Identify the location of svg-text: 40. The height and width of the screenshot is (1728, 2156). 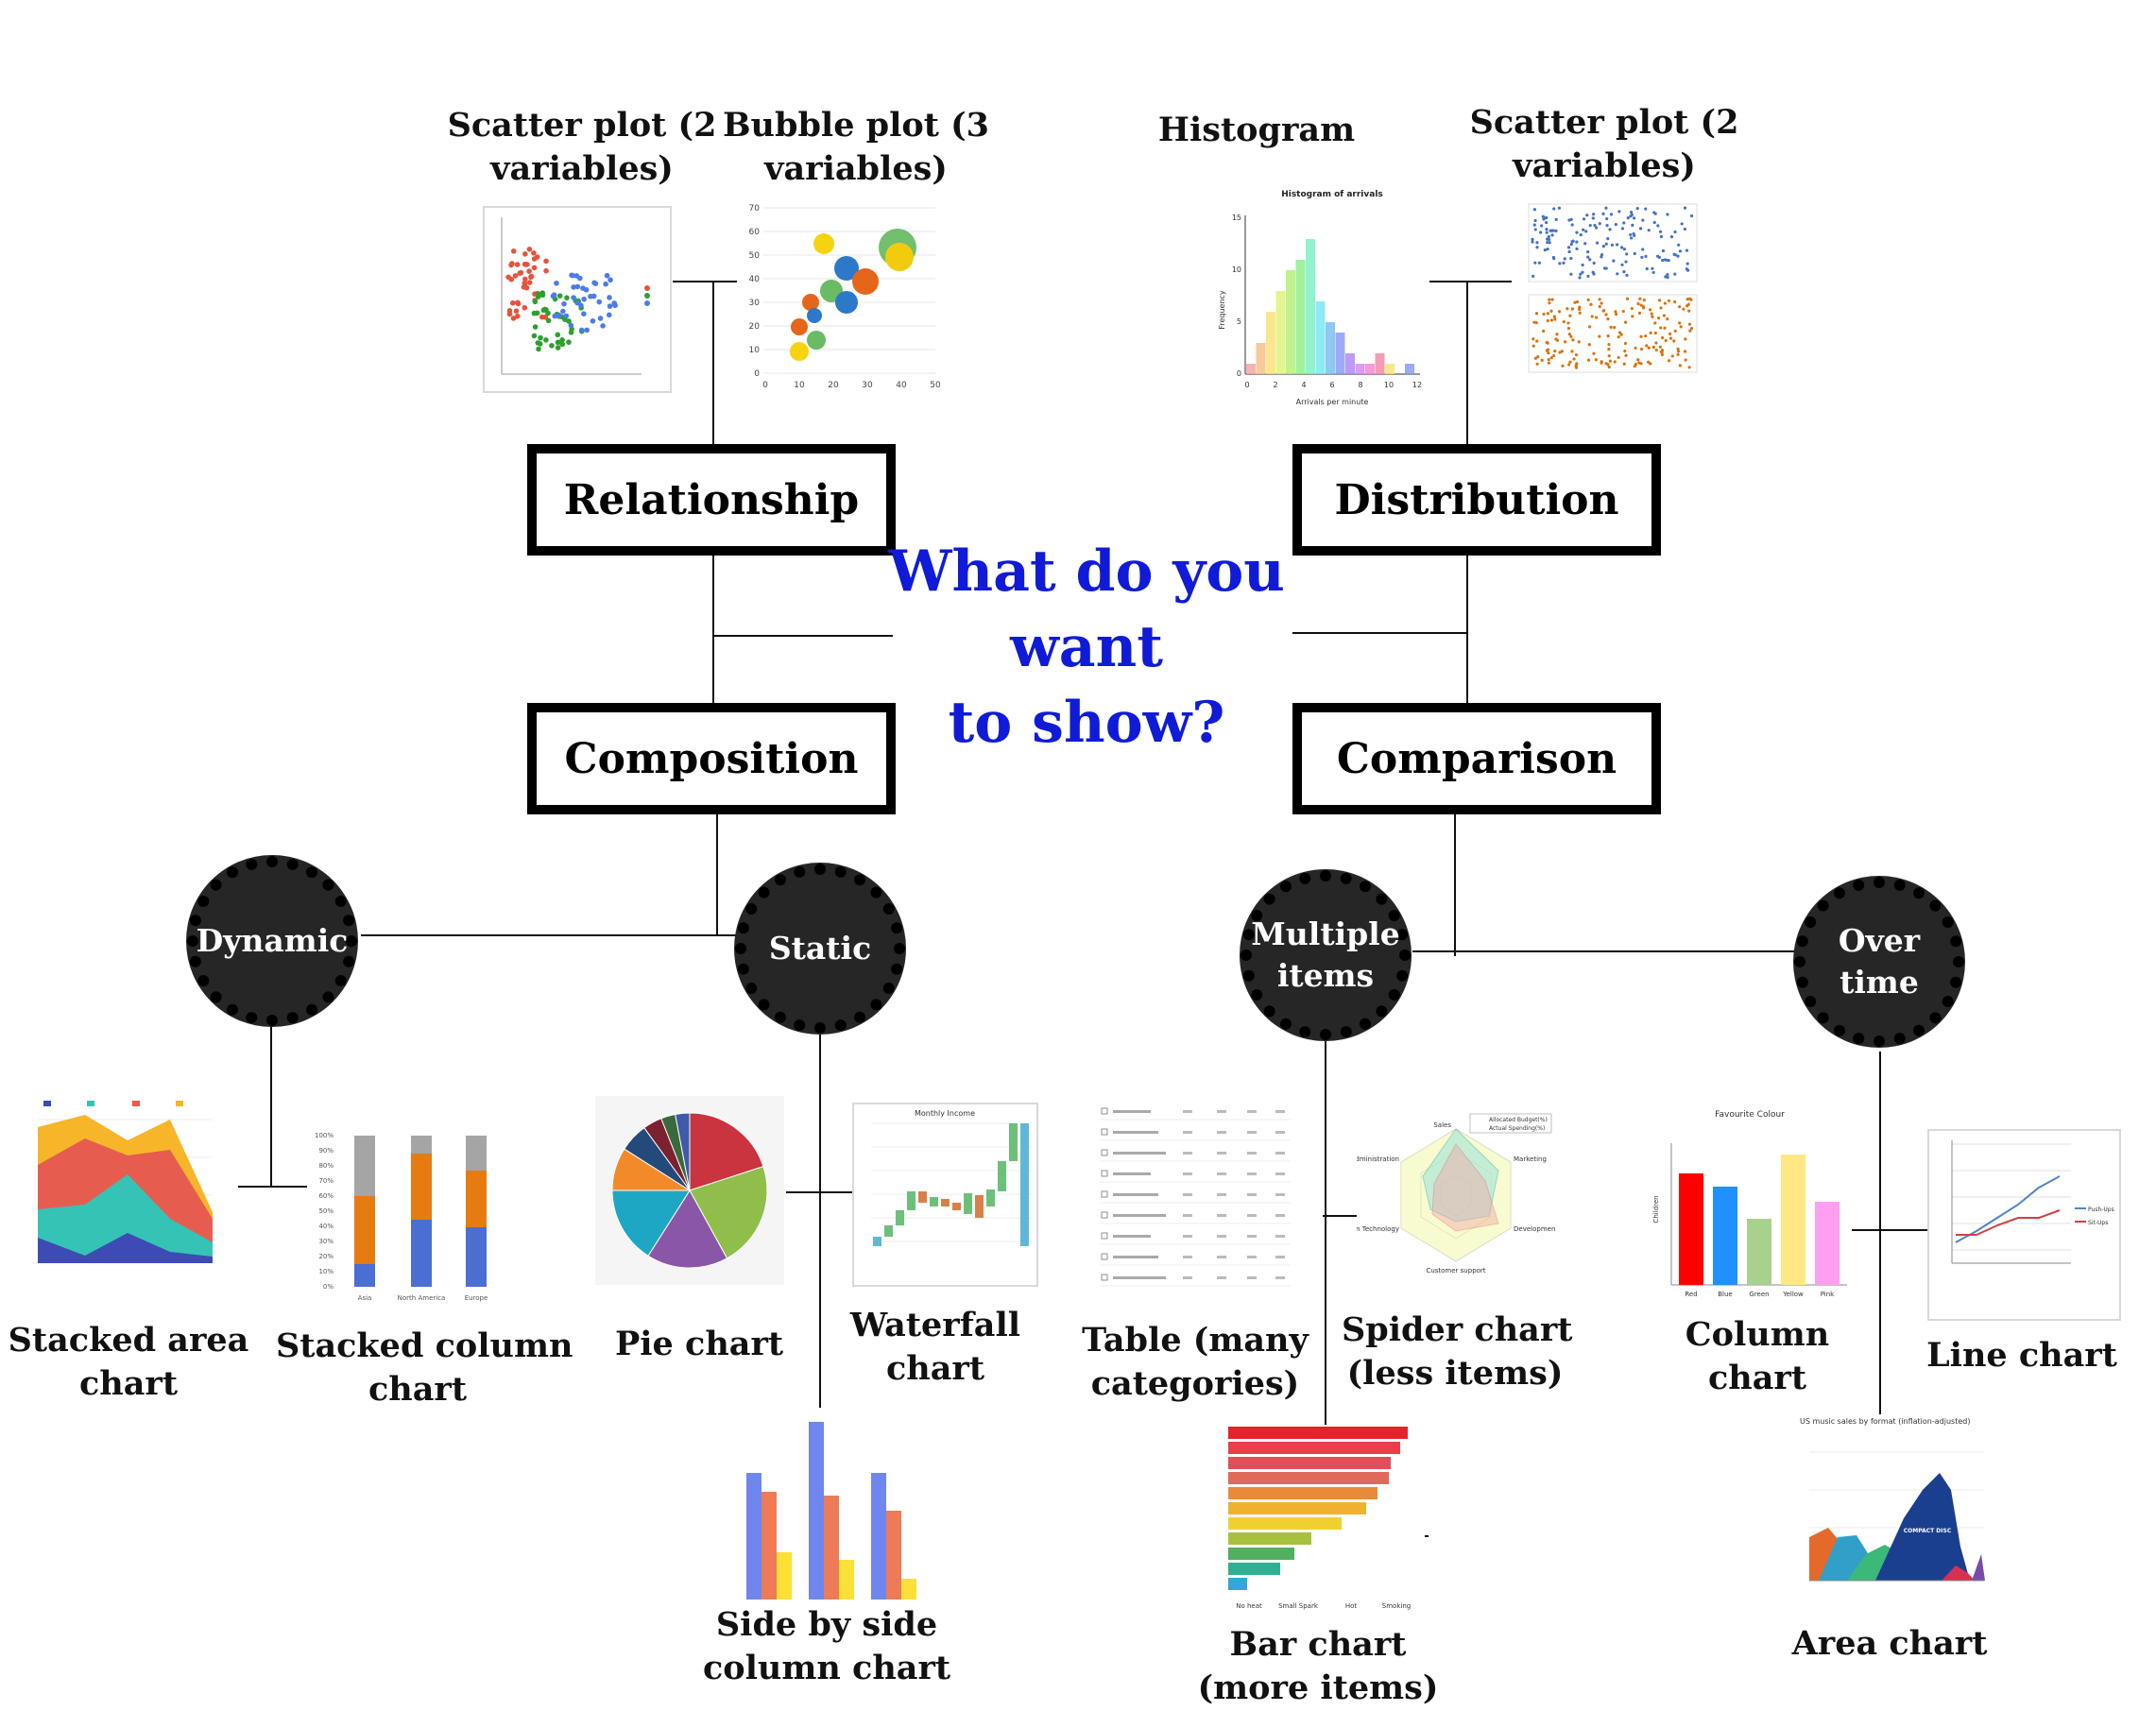
(755, 280).